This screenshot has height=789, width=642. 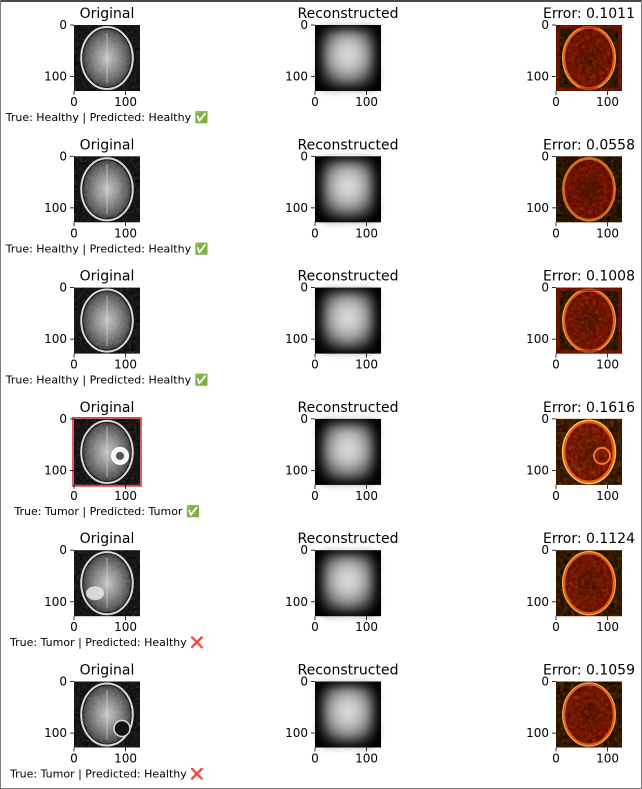 I want to click on prediction-caption: True: Tumor | Predicted: Healthy ❌, so click(x=106, y=774).